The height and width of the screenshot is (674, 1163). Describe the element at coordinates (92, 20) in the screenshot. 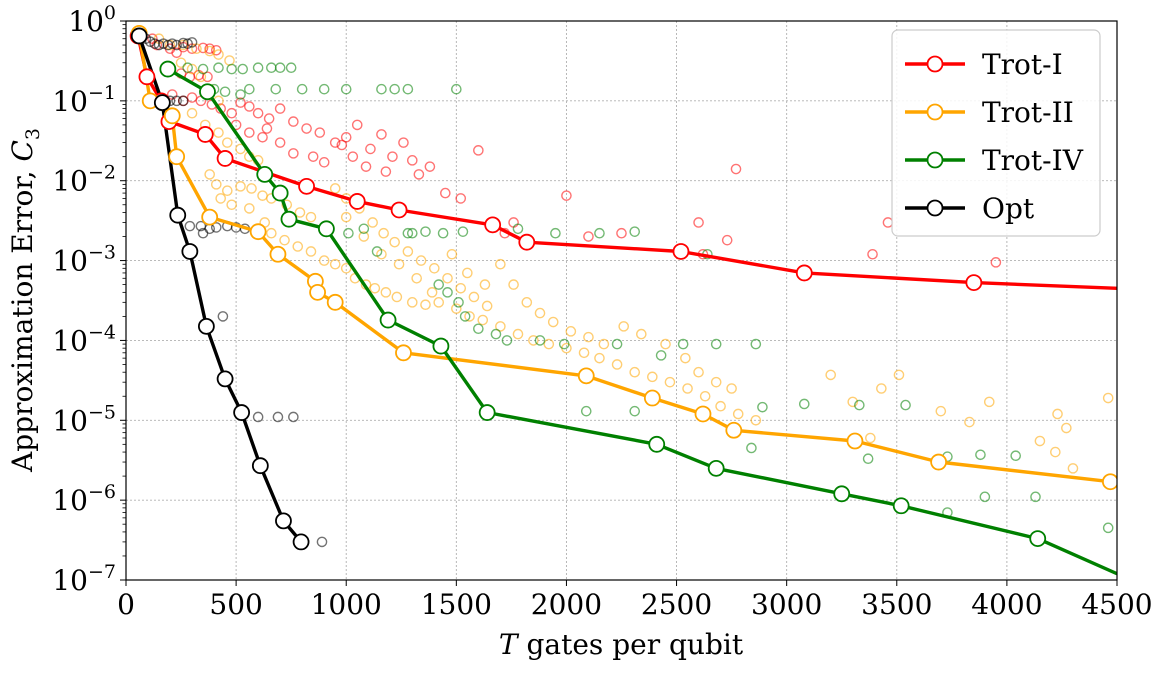

I see `y-tick-label: 10⁰` at that location.